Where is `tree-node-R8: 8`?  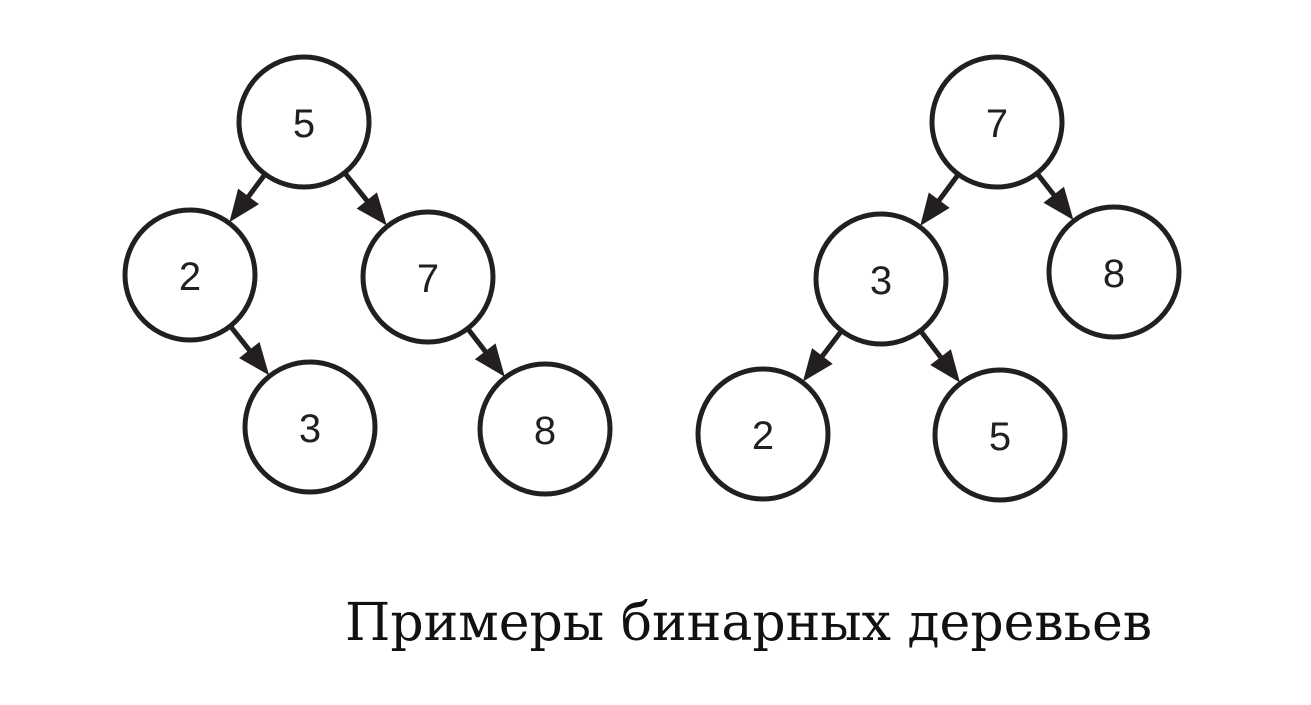 tree-node-R8: 8 is located at coordinates (1114, 272).